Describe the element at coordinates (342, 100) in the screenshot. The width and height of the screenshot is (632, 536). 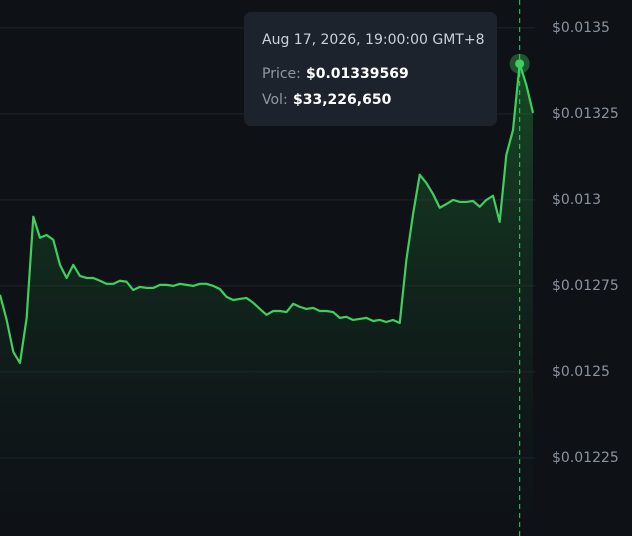
I see `tooltip-vol: $33,226,650` at that location.